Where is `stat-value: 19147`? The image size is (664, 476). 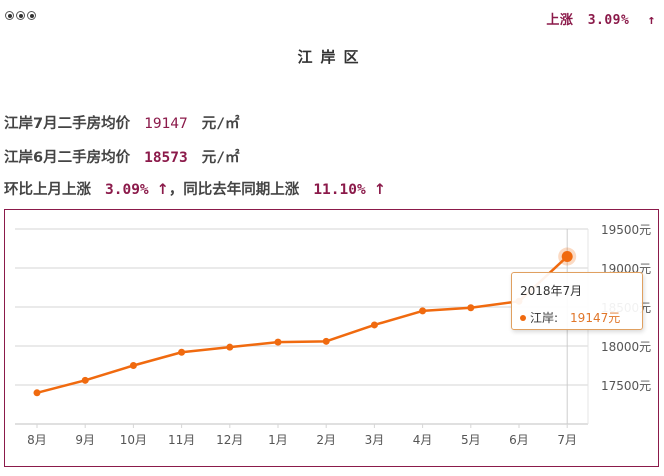 stat-value: 19147 is located at coordinates (166, 124).